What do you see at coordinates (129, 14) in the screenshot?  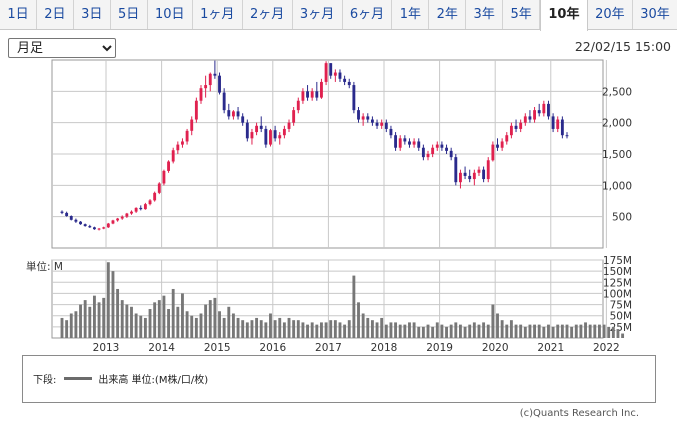 I see `tab-3: 5日` at bounding box center [129, 14].